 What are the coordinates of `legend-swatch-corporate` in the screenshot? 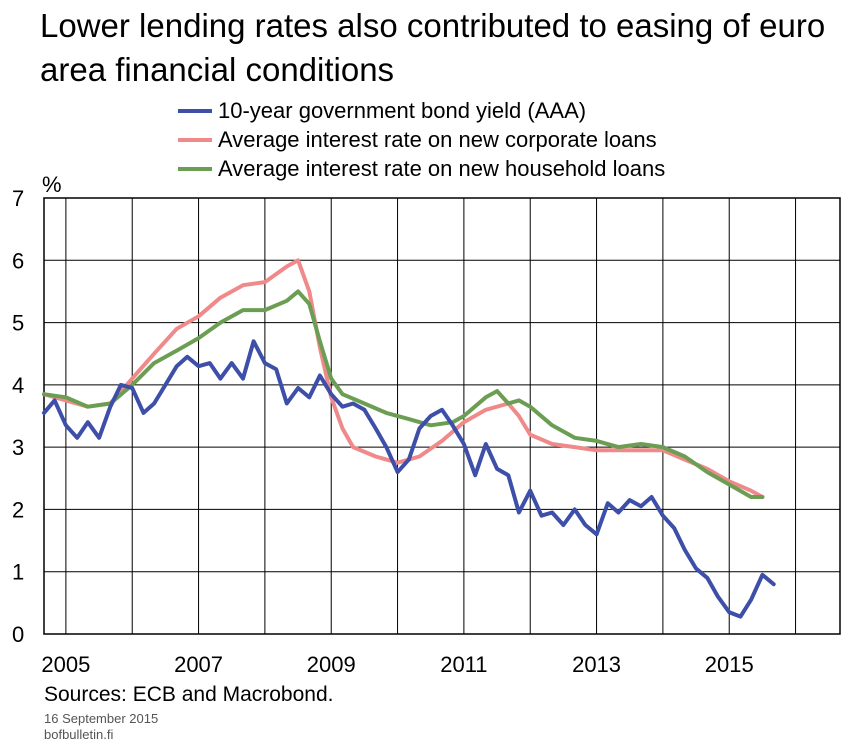 It's located at (195, 139).